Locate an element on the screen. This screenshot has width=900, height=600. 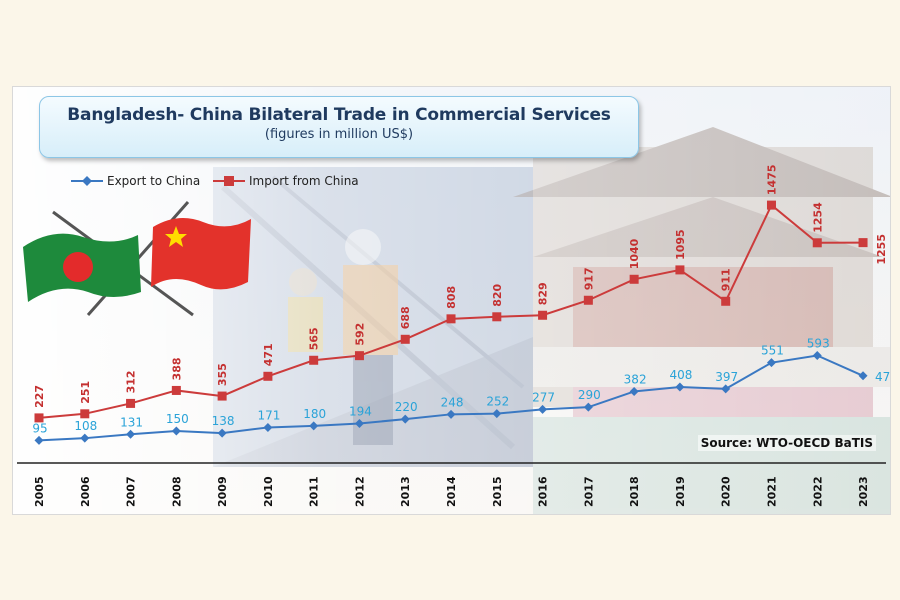
import-data-label: 917 is located at coordinates (588, 278).